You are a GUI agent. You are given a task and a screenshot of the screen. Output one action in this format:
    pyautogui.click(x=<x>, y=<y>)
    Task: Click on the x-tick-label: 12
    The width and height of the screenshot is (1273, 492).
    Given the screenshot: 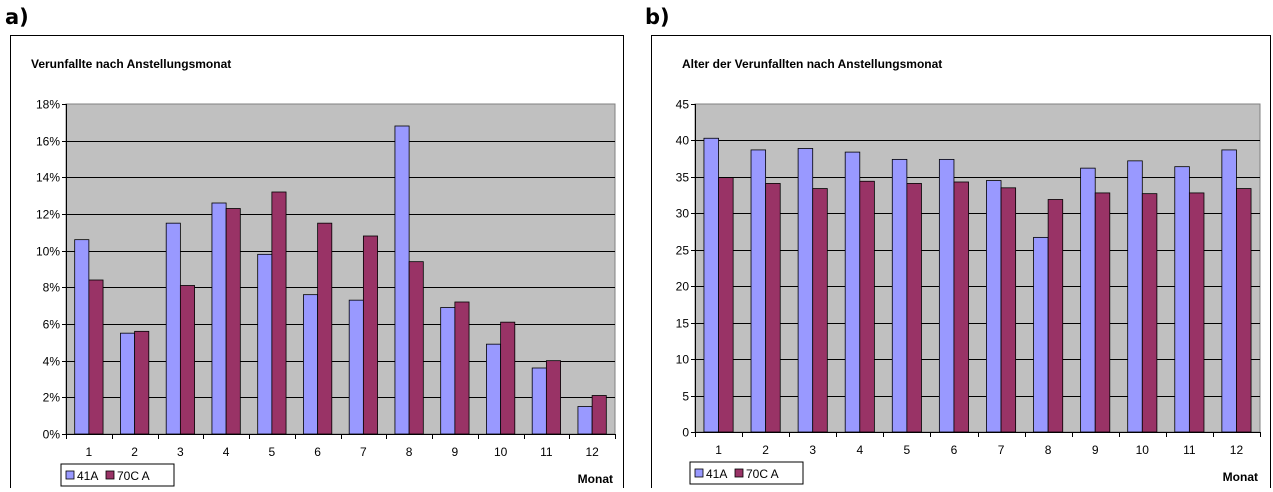 What is the action you would take?
    pyautogui.click(x=592, y=452)
    